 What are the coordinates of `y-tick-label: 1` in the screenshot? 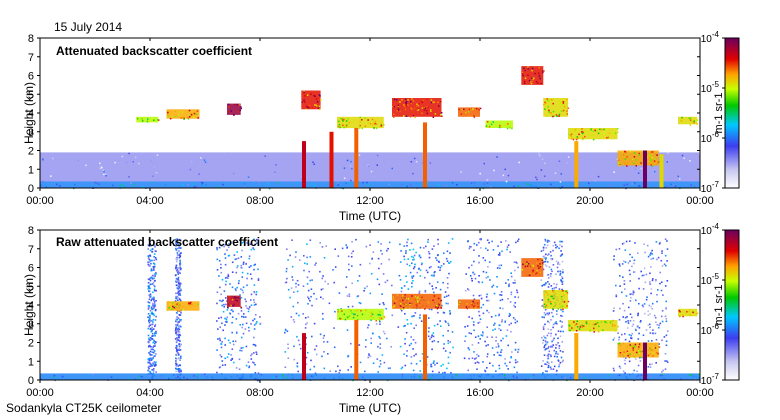 It's located at (31, 170).